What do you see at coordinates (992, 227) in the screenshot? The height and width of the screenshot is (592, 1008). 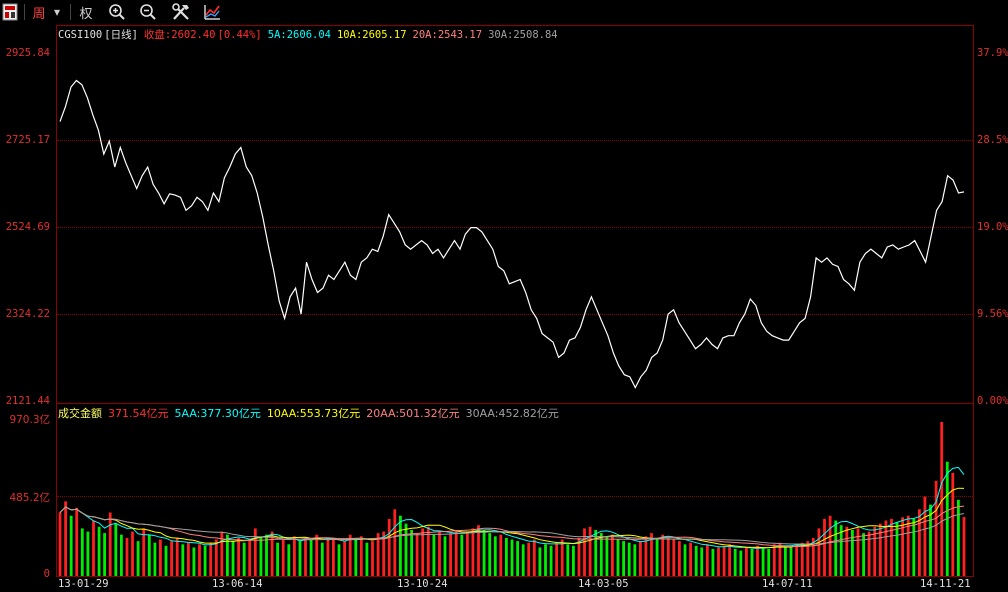 I see `pct-tick-label: 19.0%` at bounding box center [992, 227].